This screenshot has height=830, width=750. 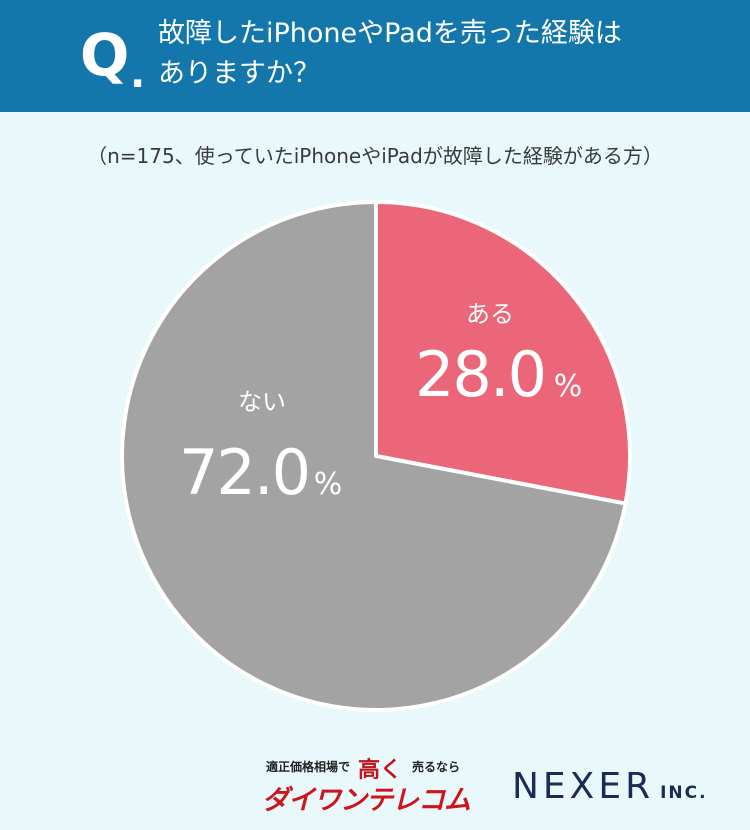 I want to click on nexer-logo: NEXER INC., so click(x=610, y=786).